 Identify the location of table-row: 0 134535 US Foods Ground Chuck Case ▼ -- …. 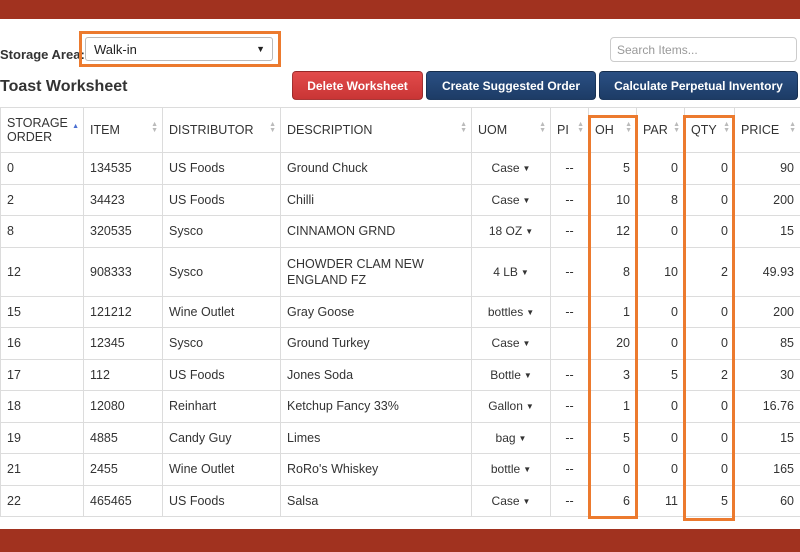
(400, 168).